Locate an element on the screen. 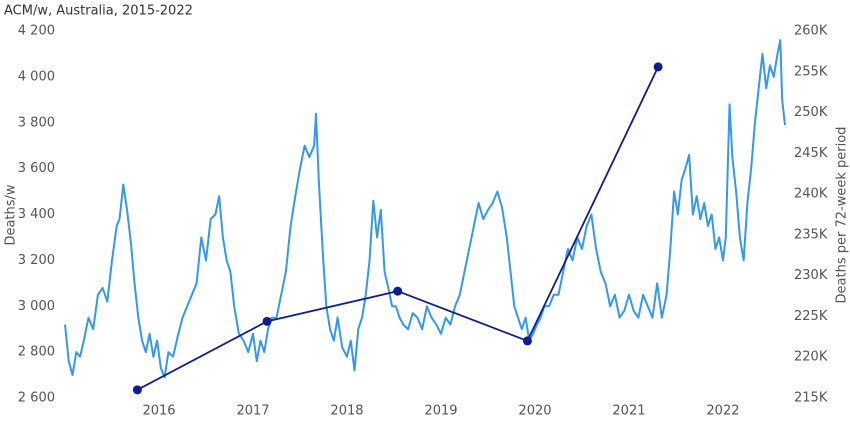  y2-axis-label: Deaths per 72-week period is located at coordinates (842, 215).